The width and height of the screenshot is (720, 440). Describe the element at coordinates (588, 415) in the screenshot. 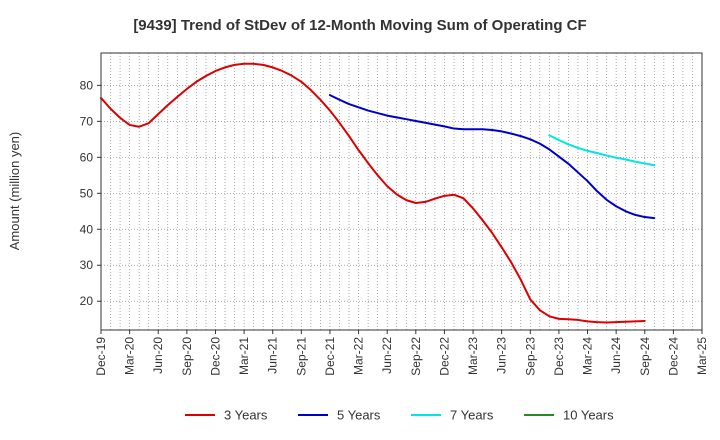

I see `legend-label: 10 Years` at that location.